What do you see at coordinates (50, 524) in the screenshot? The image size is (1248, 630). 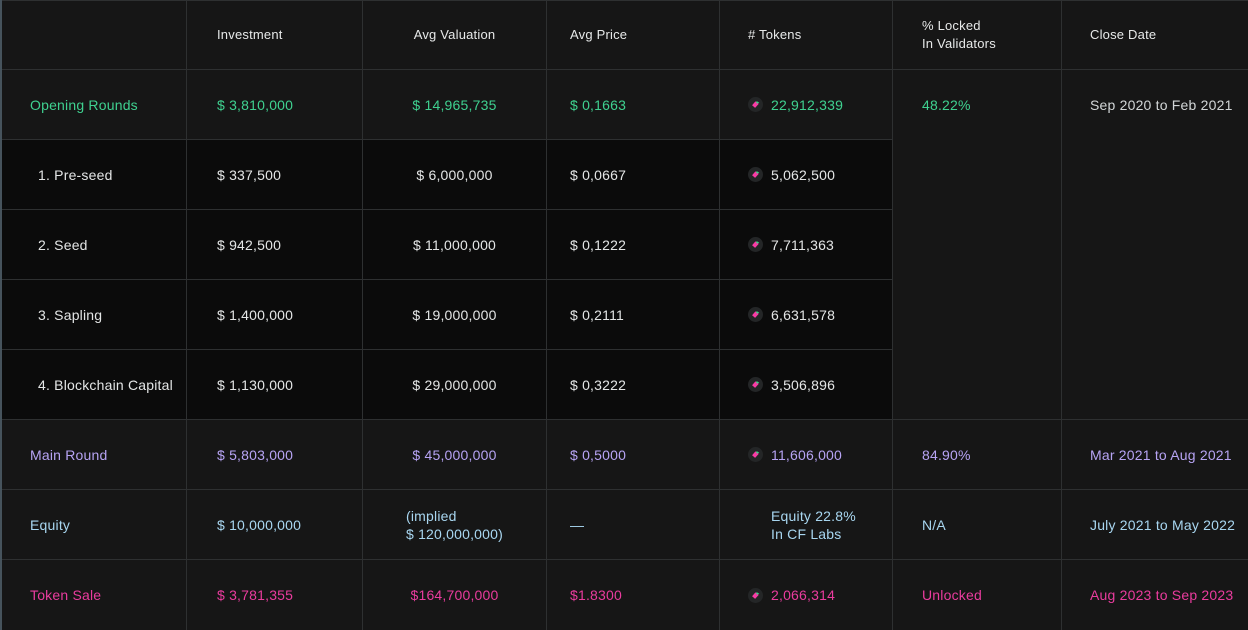 I see `cell-text: Equity` at bounding box center [50, 524].